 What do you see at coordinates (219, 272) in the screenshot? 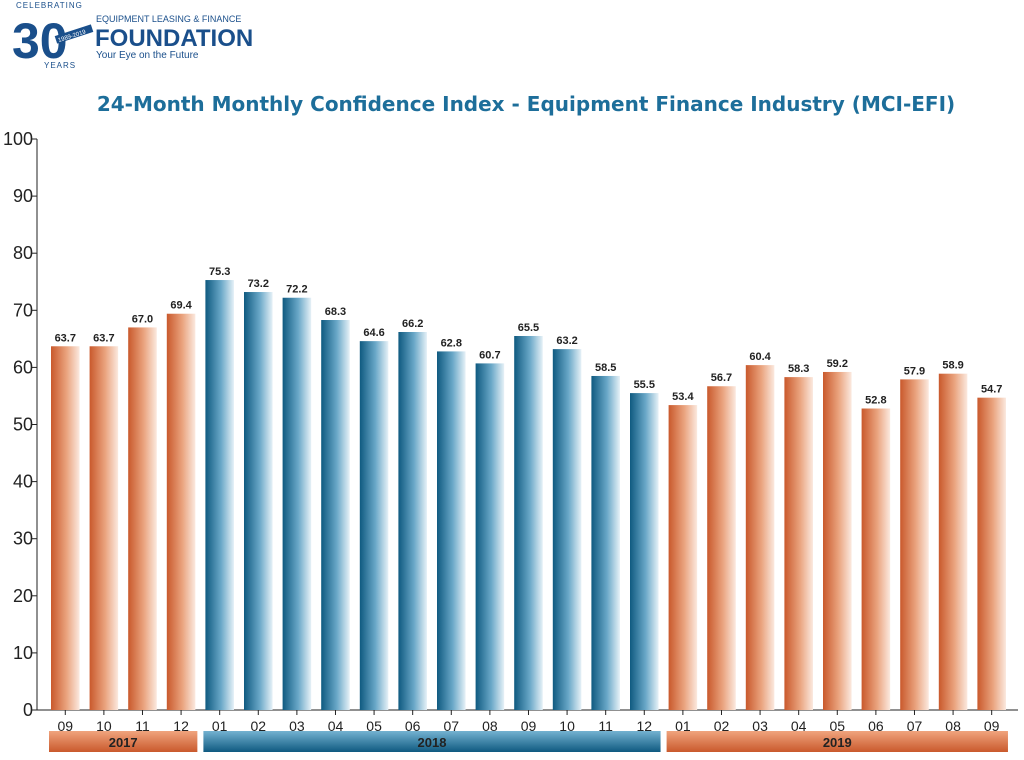
I see `data-label: 75.3` at bounding box center [219, 272].